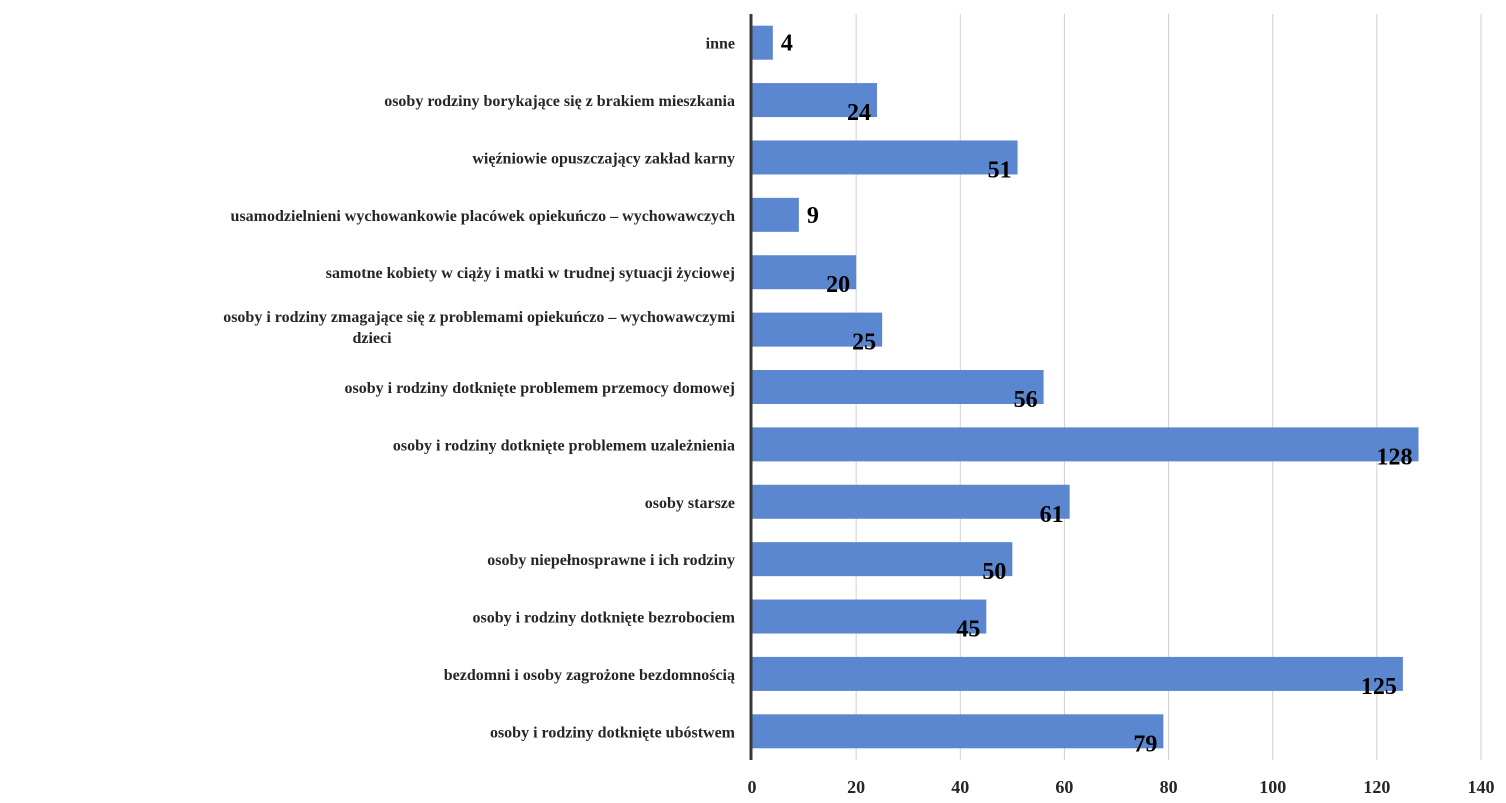 The height and width of the screenshot is (803, 1506). Describe the element at coordinates (864, 343) in the screenshot. I see `value-label: 25` at that location.